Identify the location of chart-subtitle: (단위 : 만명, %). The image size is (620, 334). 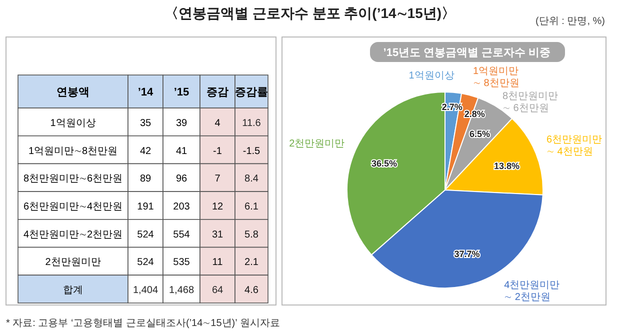
(570, 21).